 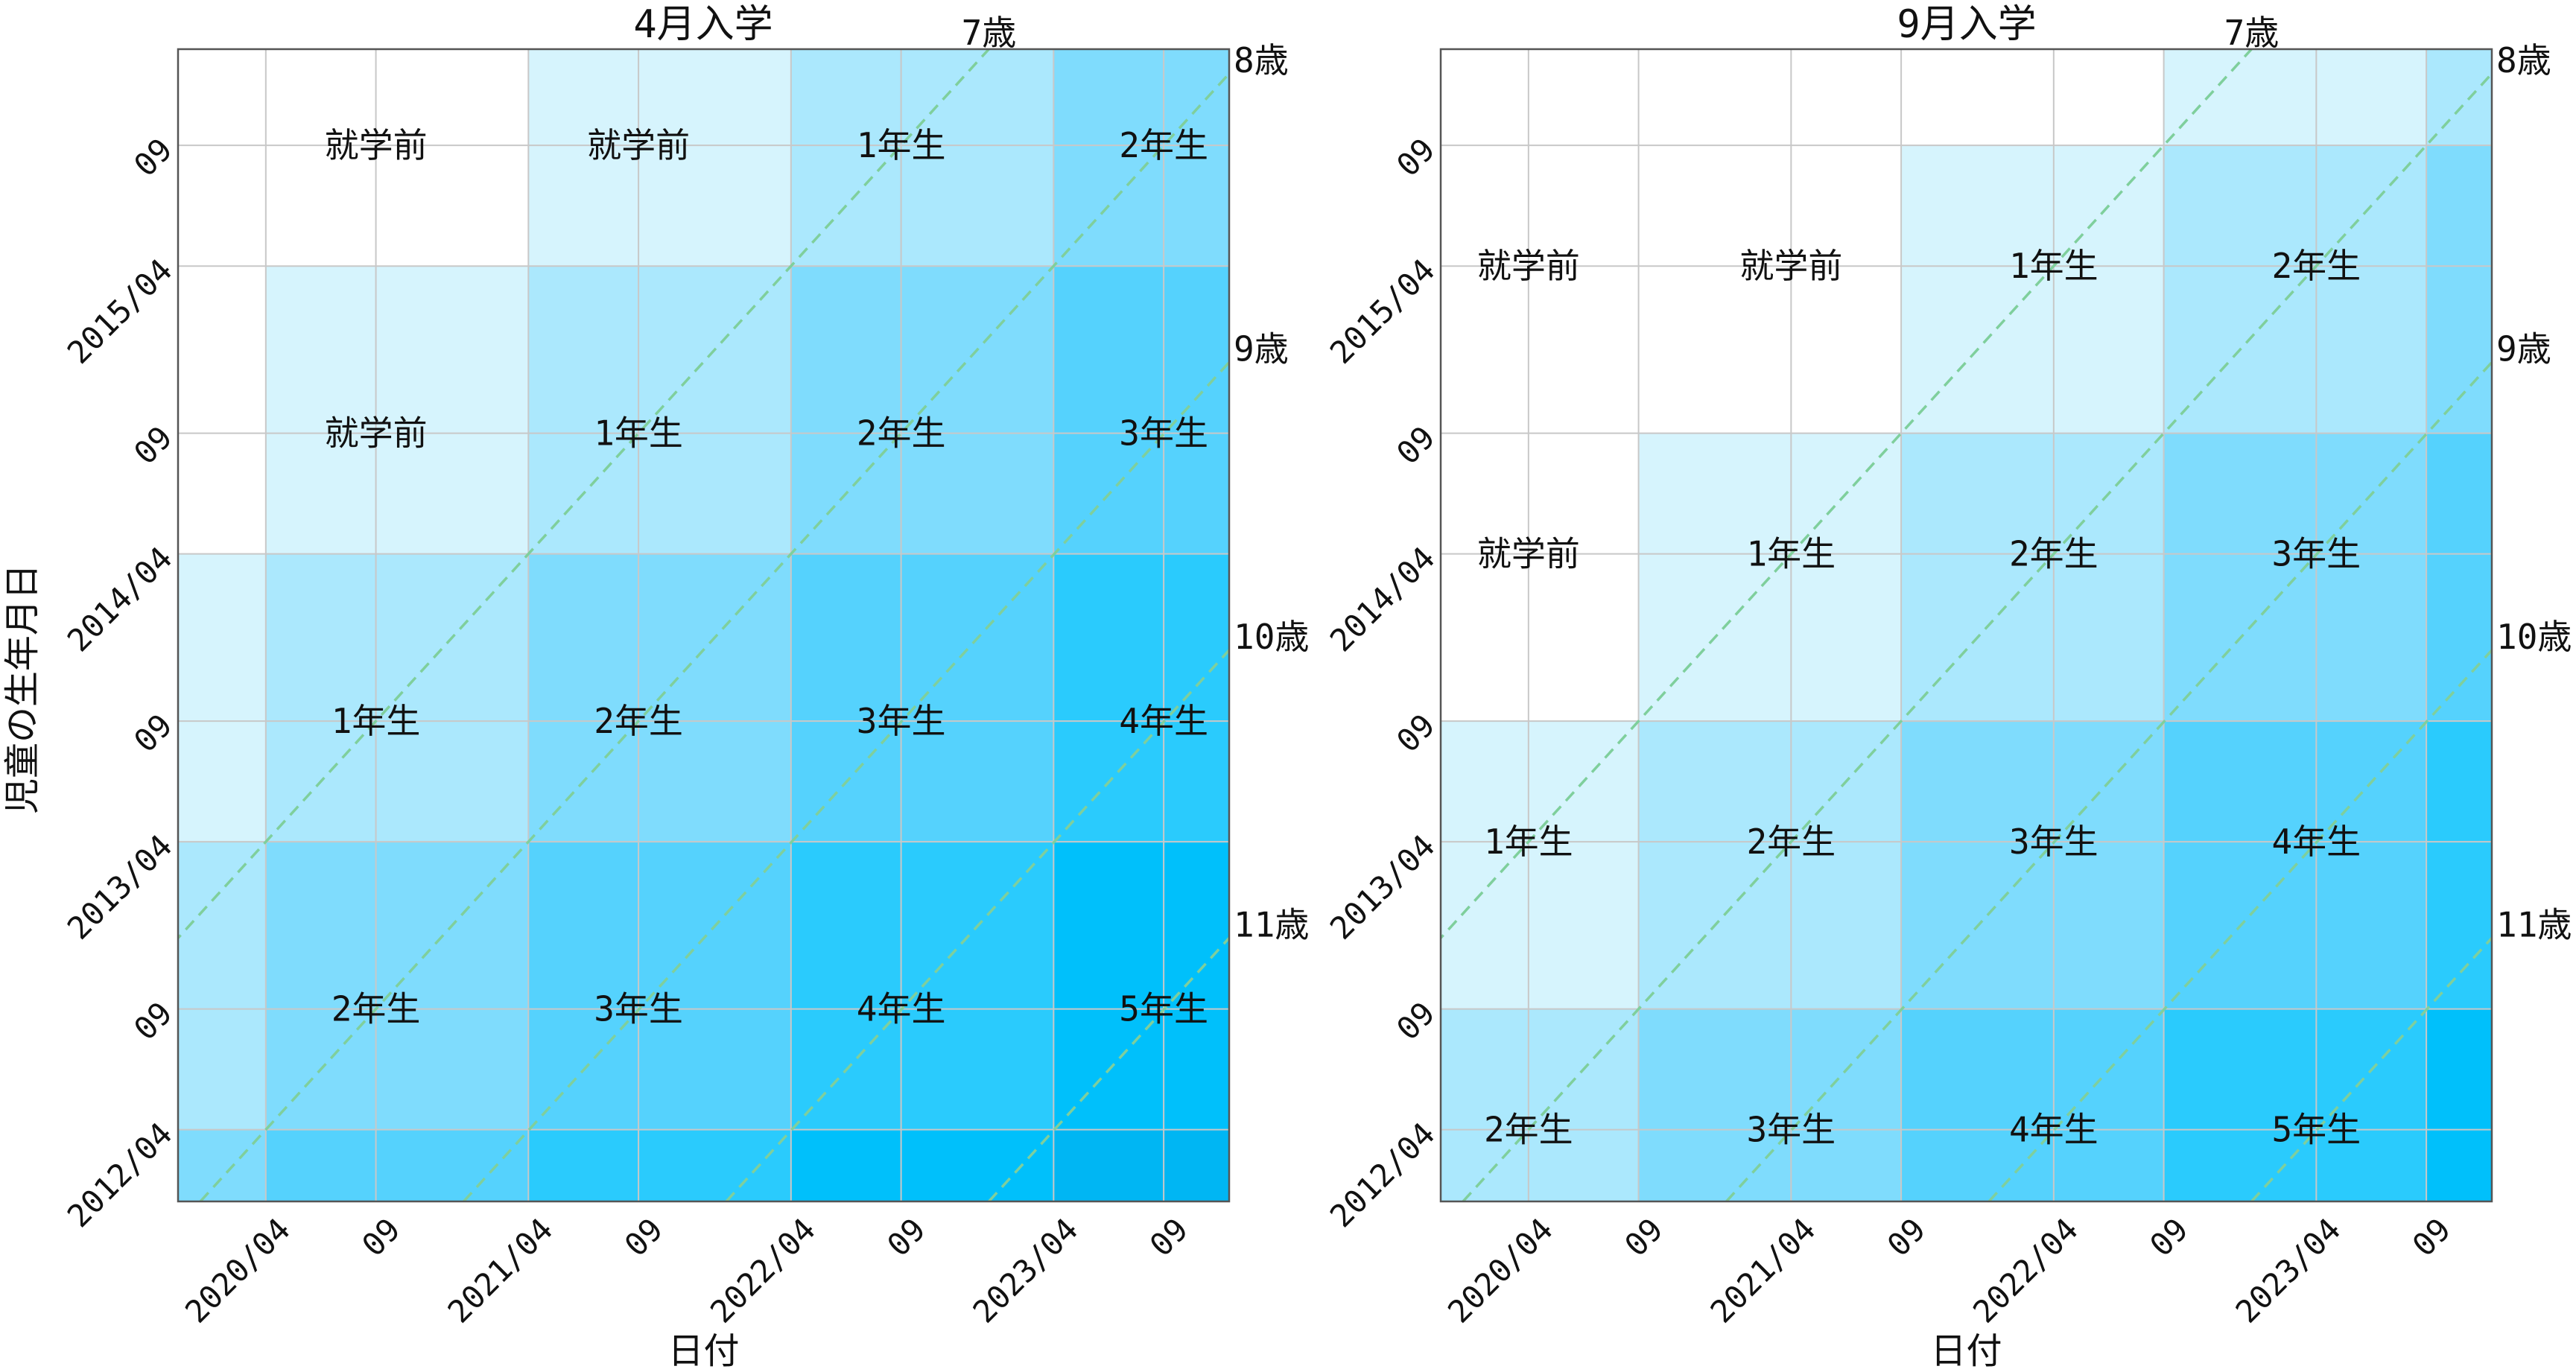 What do you see at coordinates (1262, 60) in the screenshot?
I see `age-label: 8歳` at bounding box center [1262, 60].